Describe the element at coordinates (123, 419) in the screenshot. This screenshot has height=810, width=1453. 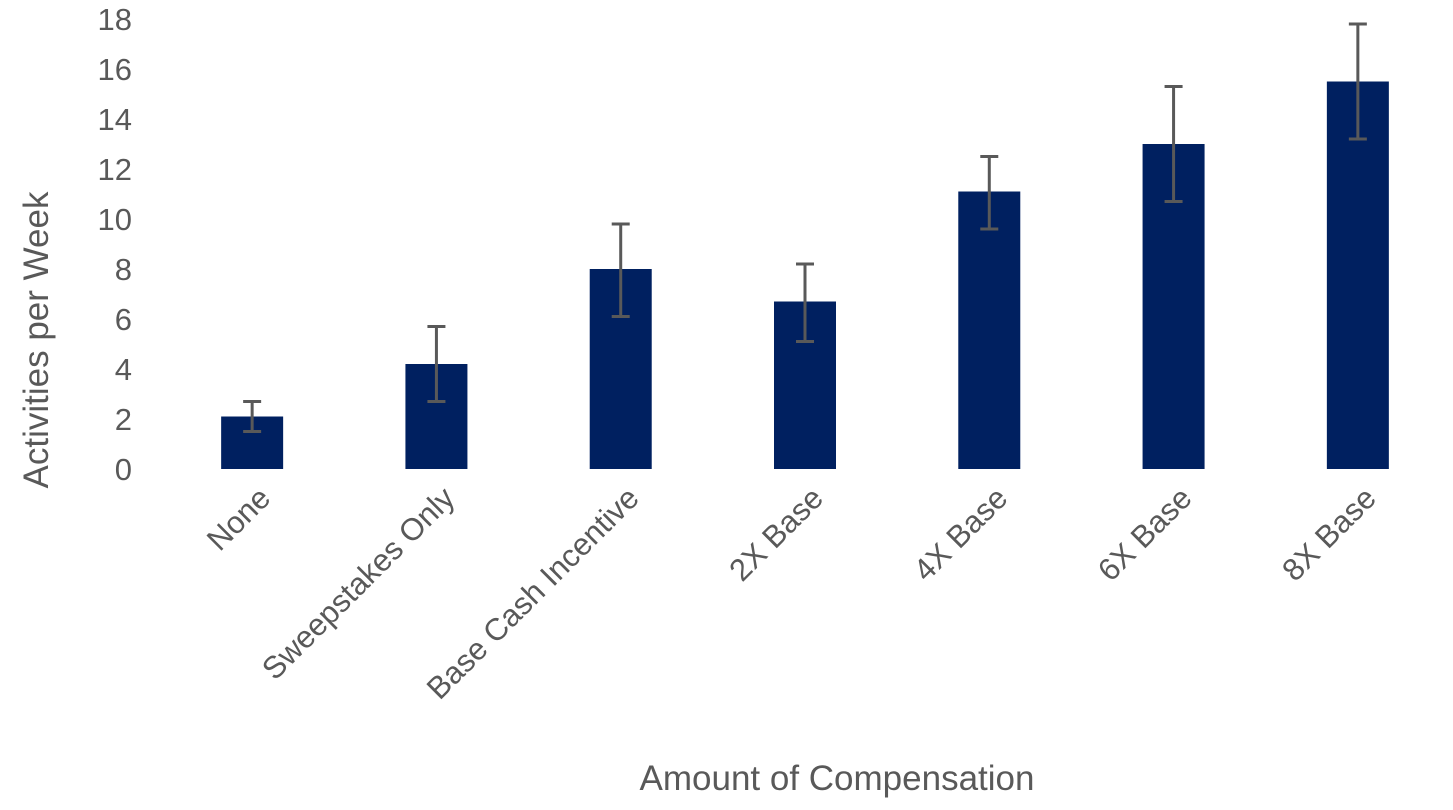
I see `y-tick-label: 2` at that location.